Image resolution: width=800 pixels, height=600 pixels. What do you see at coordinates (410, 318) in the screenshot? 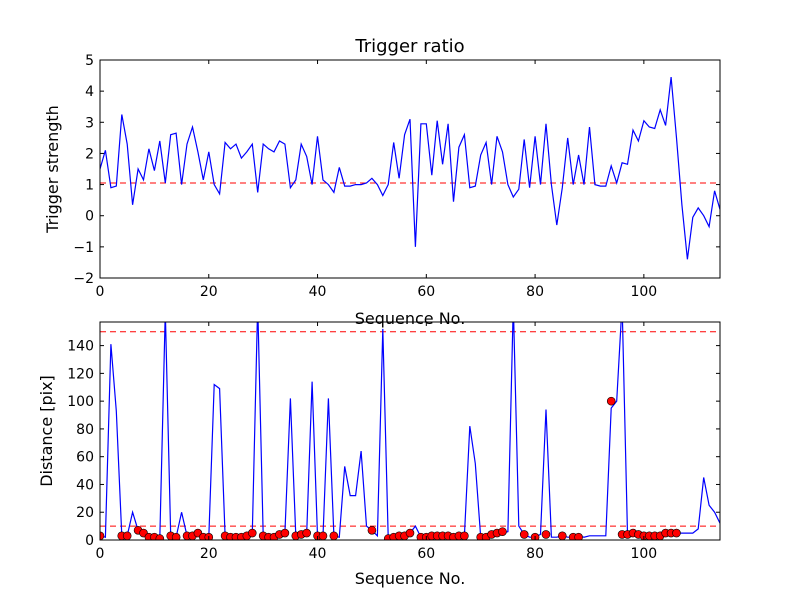
I see `x-axis-label-top: Sequence No.` at bounding box center [410, 318].